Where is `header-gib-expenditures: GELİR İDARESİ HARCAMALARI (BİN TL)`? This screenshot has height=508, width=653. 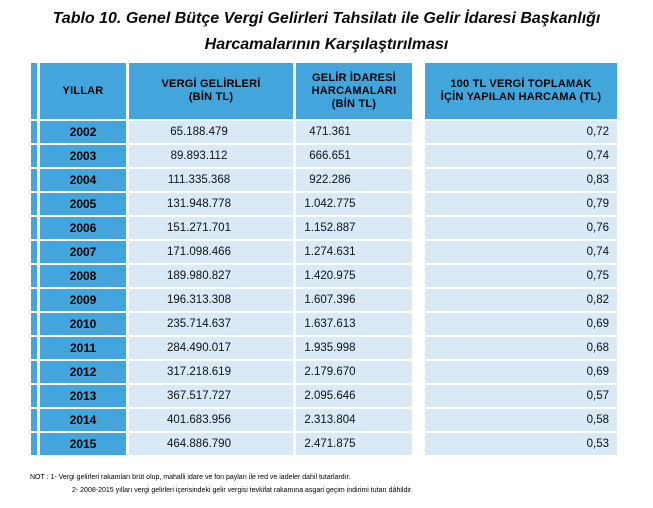 header-gib-expenditures: GELİR İDARESİ HARCAMALARI (BİN TL) is located at coordinates (354, 91).